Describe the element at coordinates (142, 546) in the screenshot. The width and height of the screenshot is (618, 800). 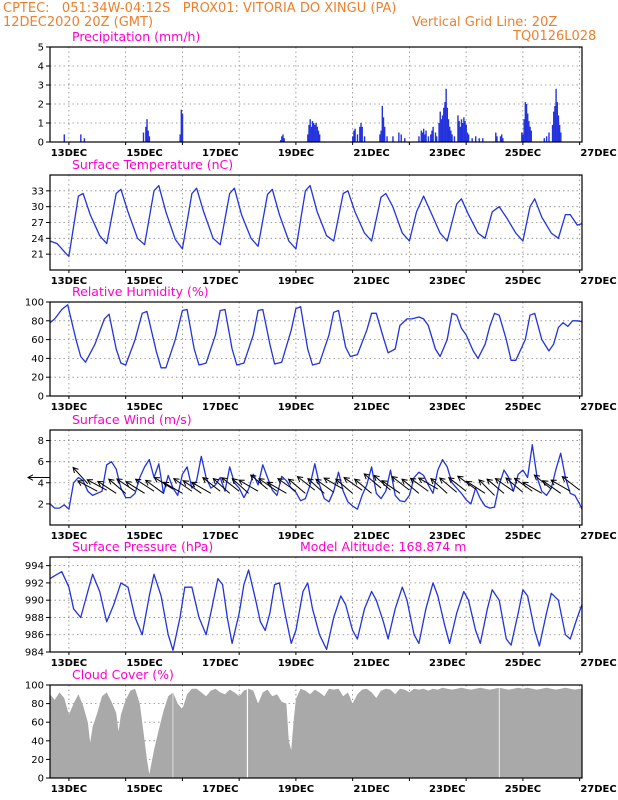
I see `panel-title: Surface Pressure (hPa)` at that location.